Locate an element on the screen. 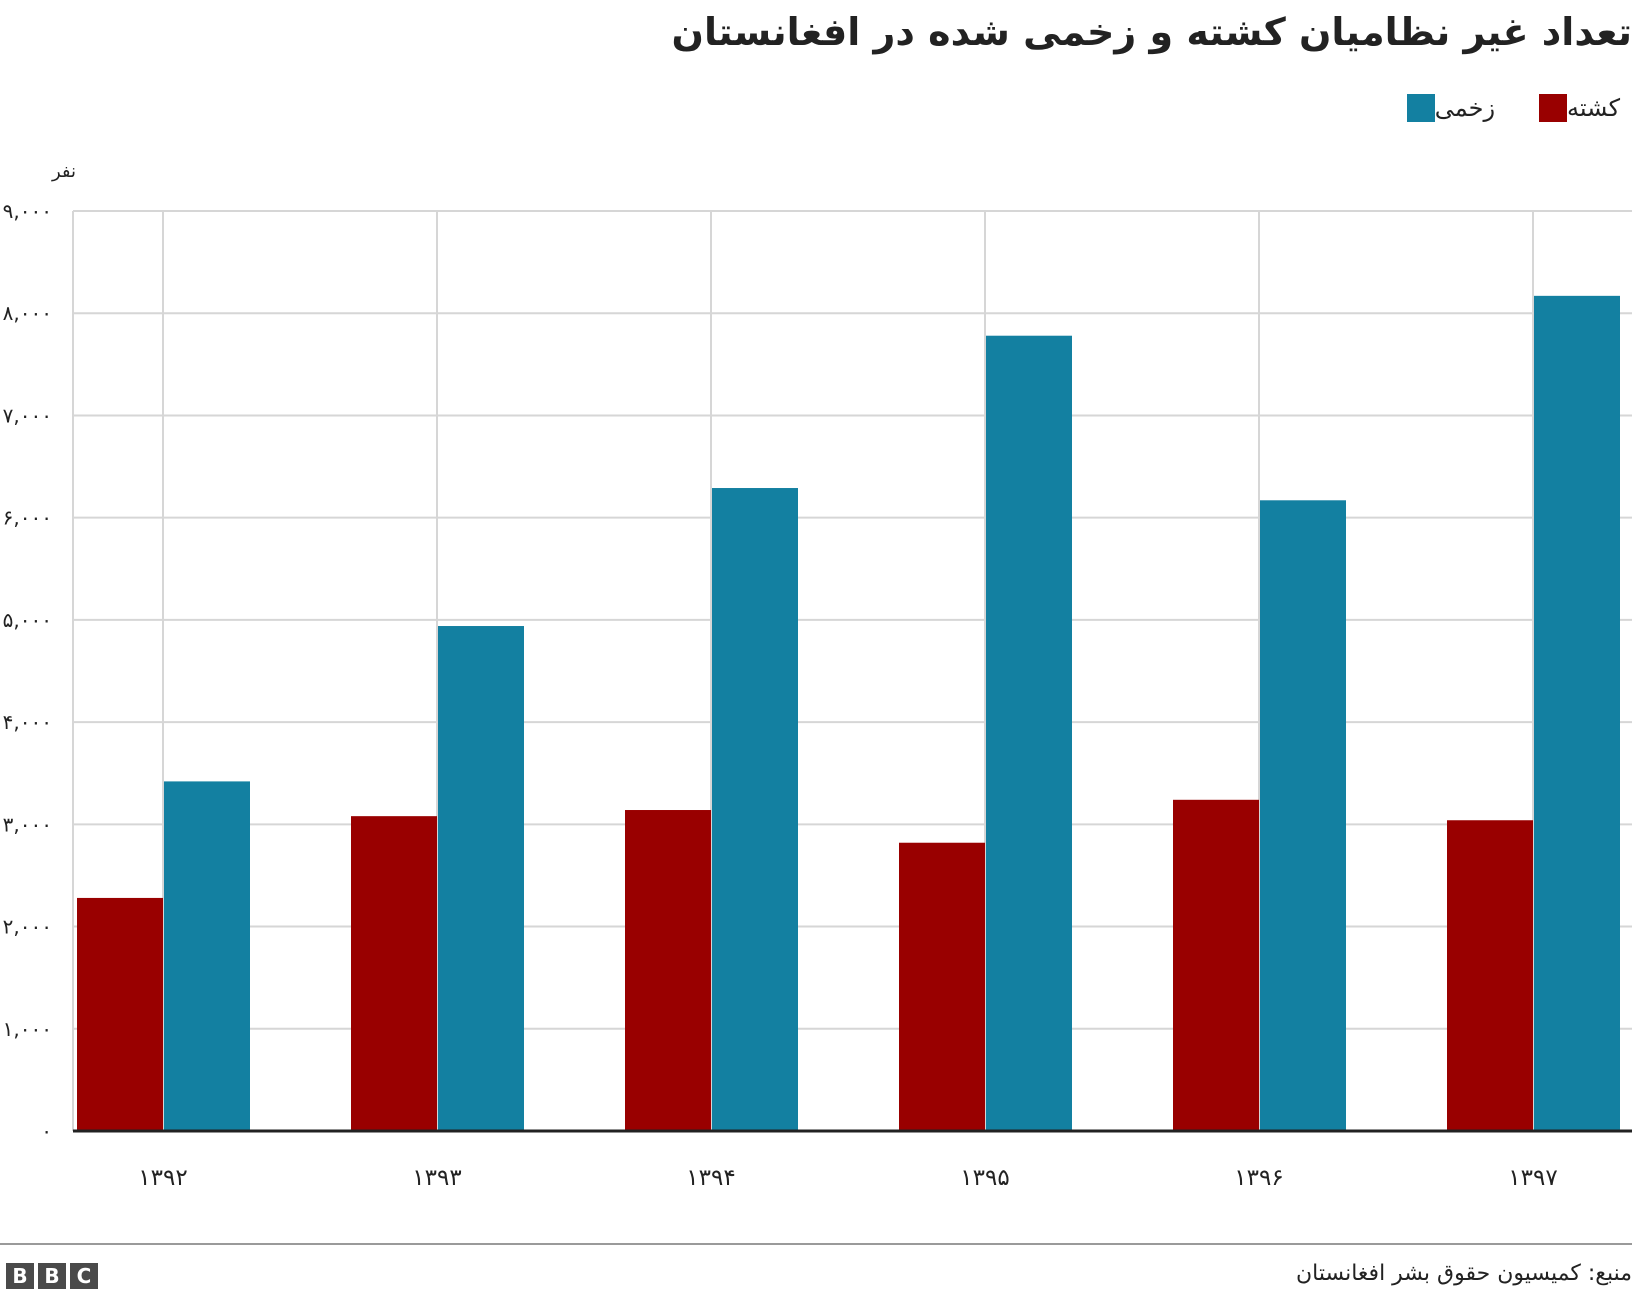 The width and height of the screenshot is (1632, 1302). bbc-logo-letter: C is located at coordinates (84, 1276).